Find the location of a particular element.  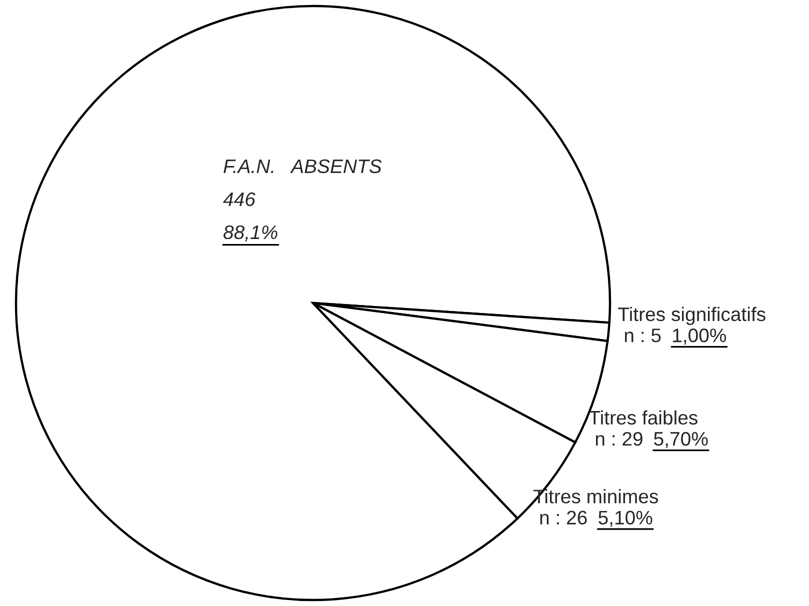

slice-label: F.A.N. ABSENTS is located at coordinates (303, 166).